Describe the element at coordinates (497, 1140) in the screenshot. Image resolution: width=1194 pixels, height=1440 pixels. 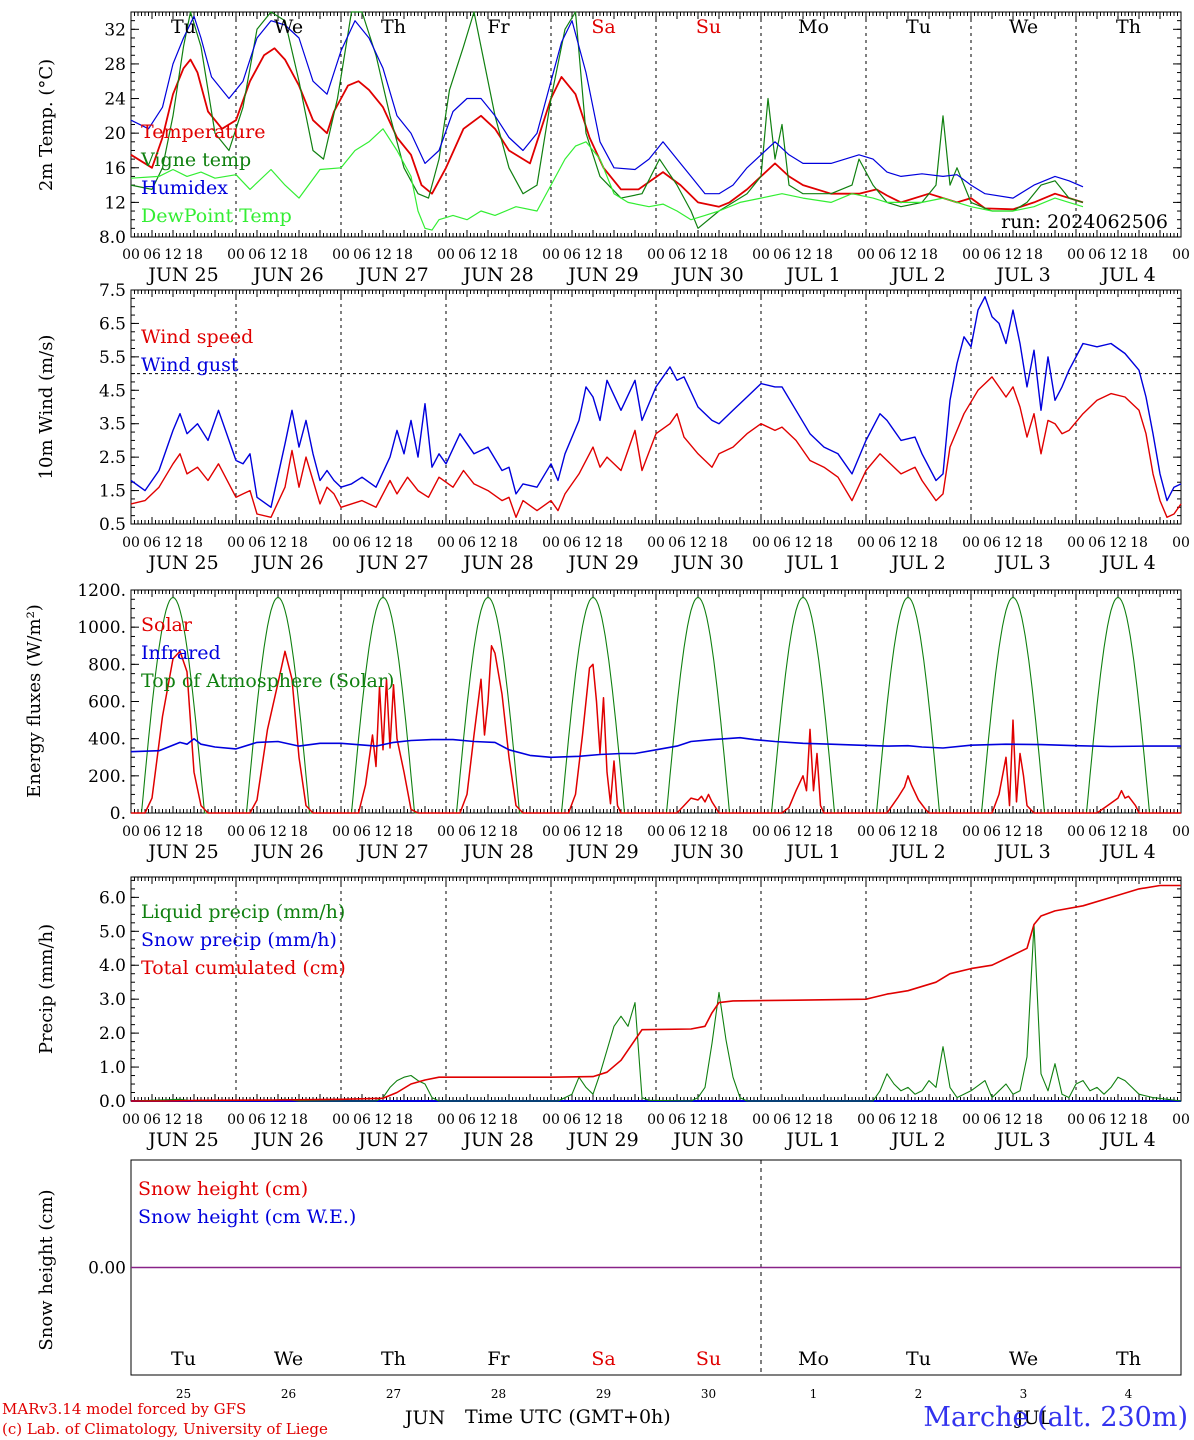
I see `date-label: JUN 28` at that location.